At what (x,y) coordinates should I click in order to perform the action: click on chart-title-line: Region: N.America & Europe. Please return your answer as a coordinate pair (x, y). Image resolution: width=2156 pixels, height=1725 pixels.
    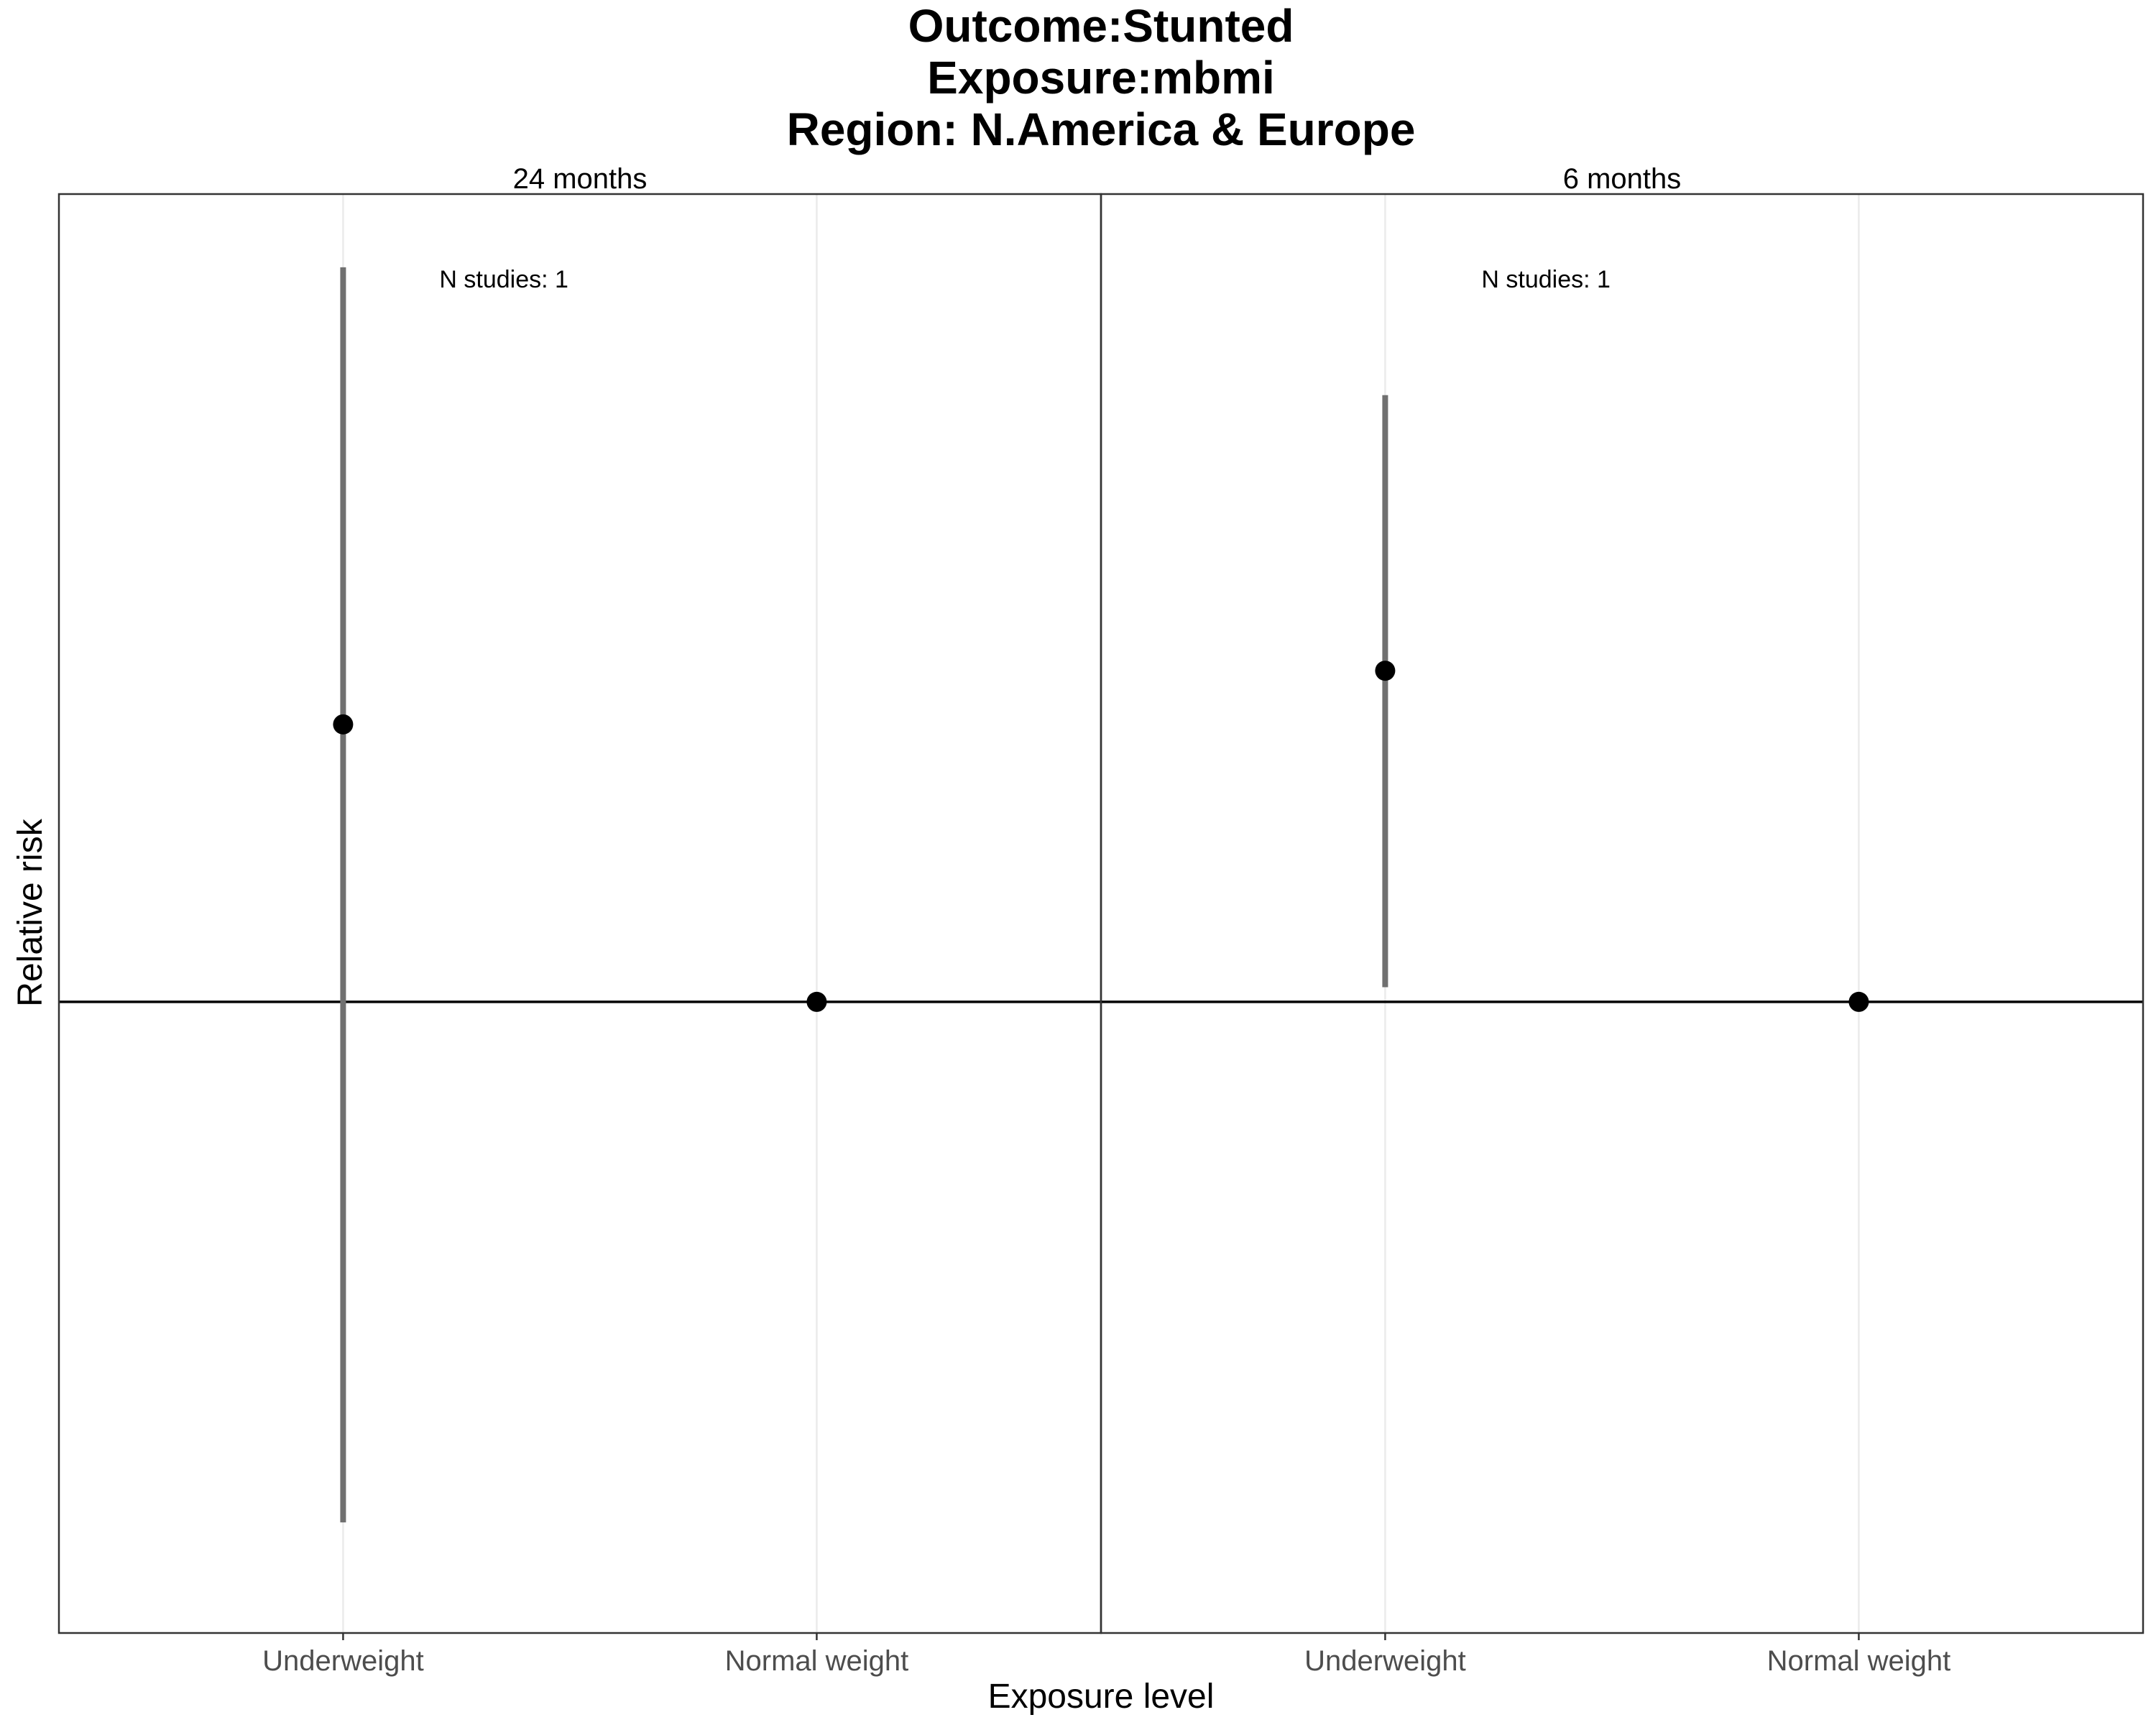
    Looking at the image, I should click on (1101, 129).